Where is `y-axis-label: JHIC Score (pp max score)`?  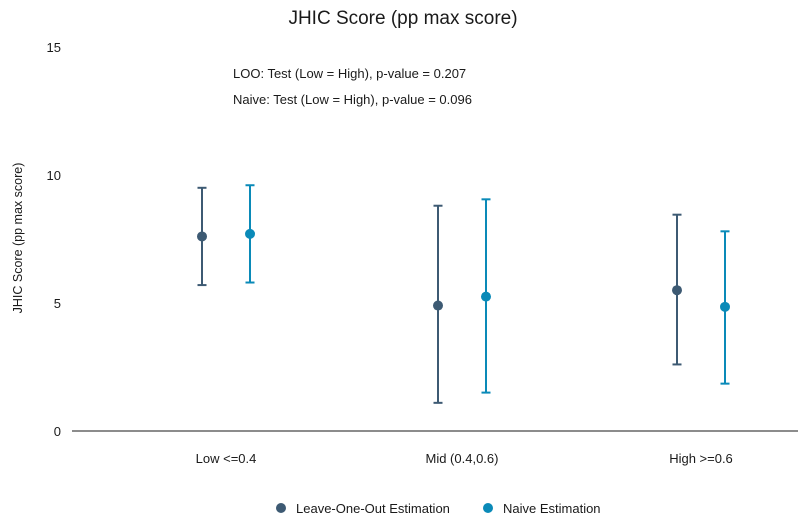
y-axis-label: JHIC Score (pp max score) is located at coordinates (18, 238).